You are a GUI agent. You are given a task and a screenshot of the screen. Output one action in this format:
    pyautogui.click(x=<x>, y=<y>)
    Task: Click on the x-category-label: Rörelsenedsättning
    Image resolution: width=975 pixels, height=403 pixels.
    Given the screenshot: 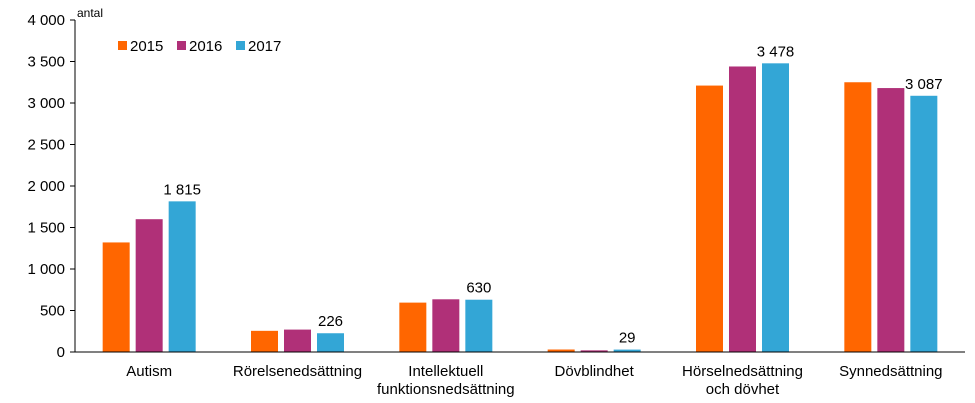 What is the action you would take?
    pyautogui.click(x=297, y=371)
    